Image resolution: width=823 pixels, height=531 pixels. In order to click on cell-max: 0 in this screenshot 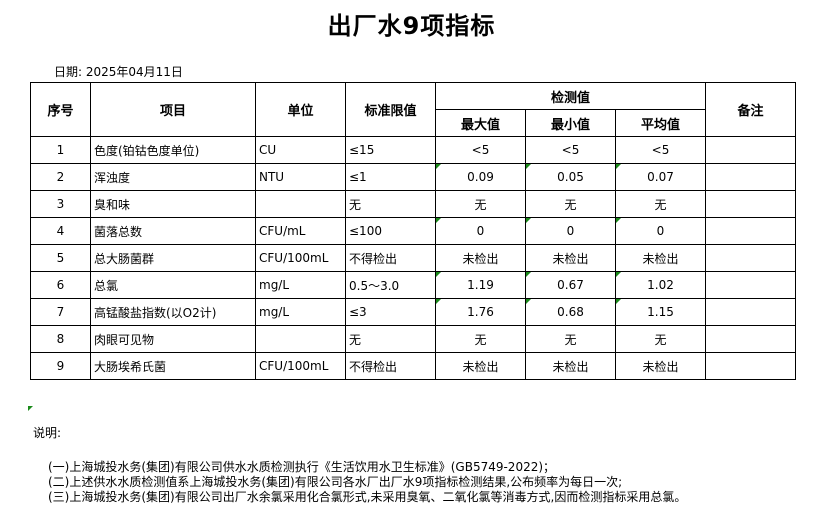, I will do `click(480, 231)`.